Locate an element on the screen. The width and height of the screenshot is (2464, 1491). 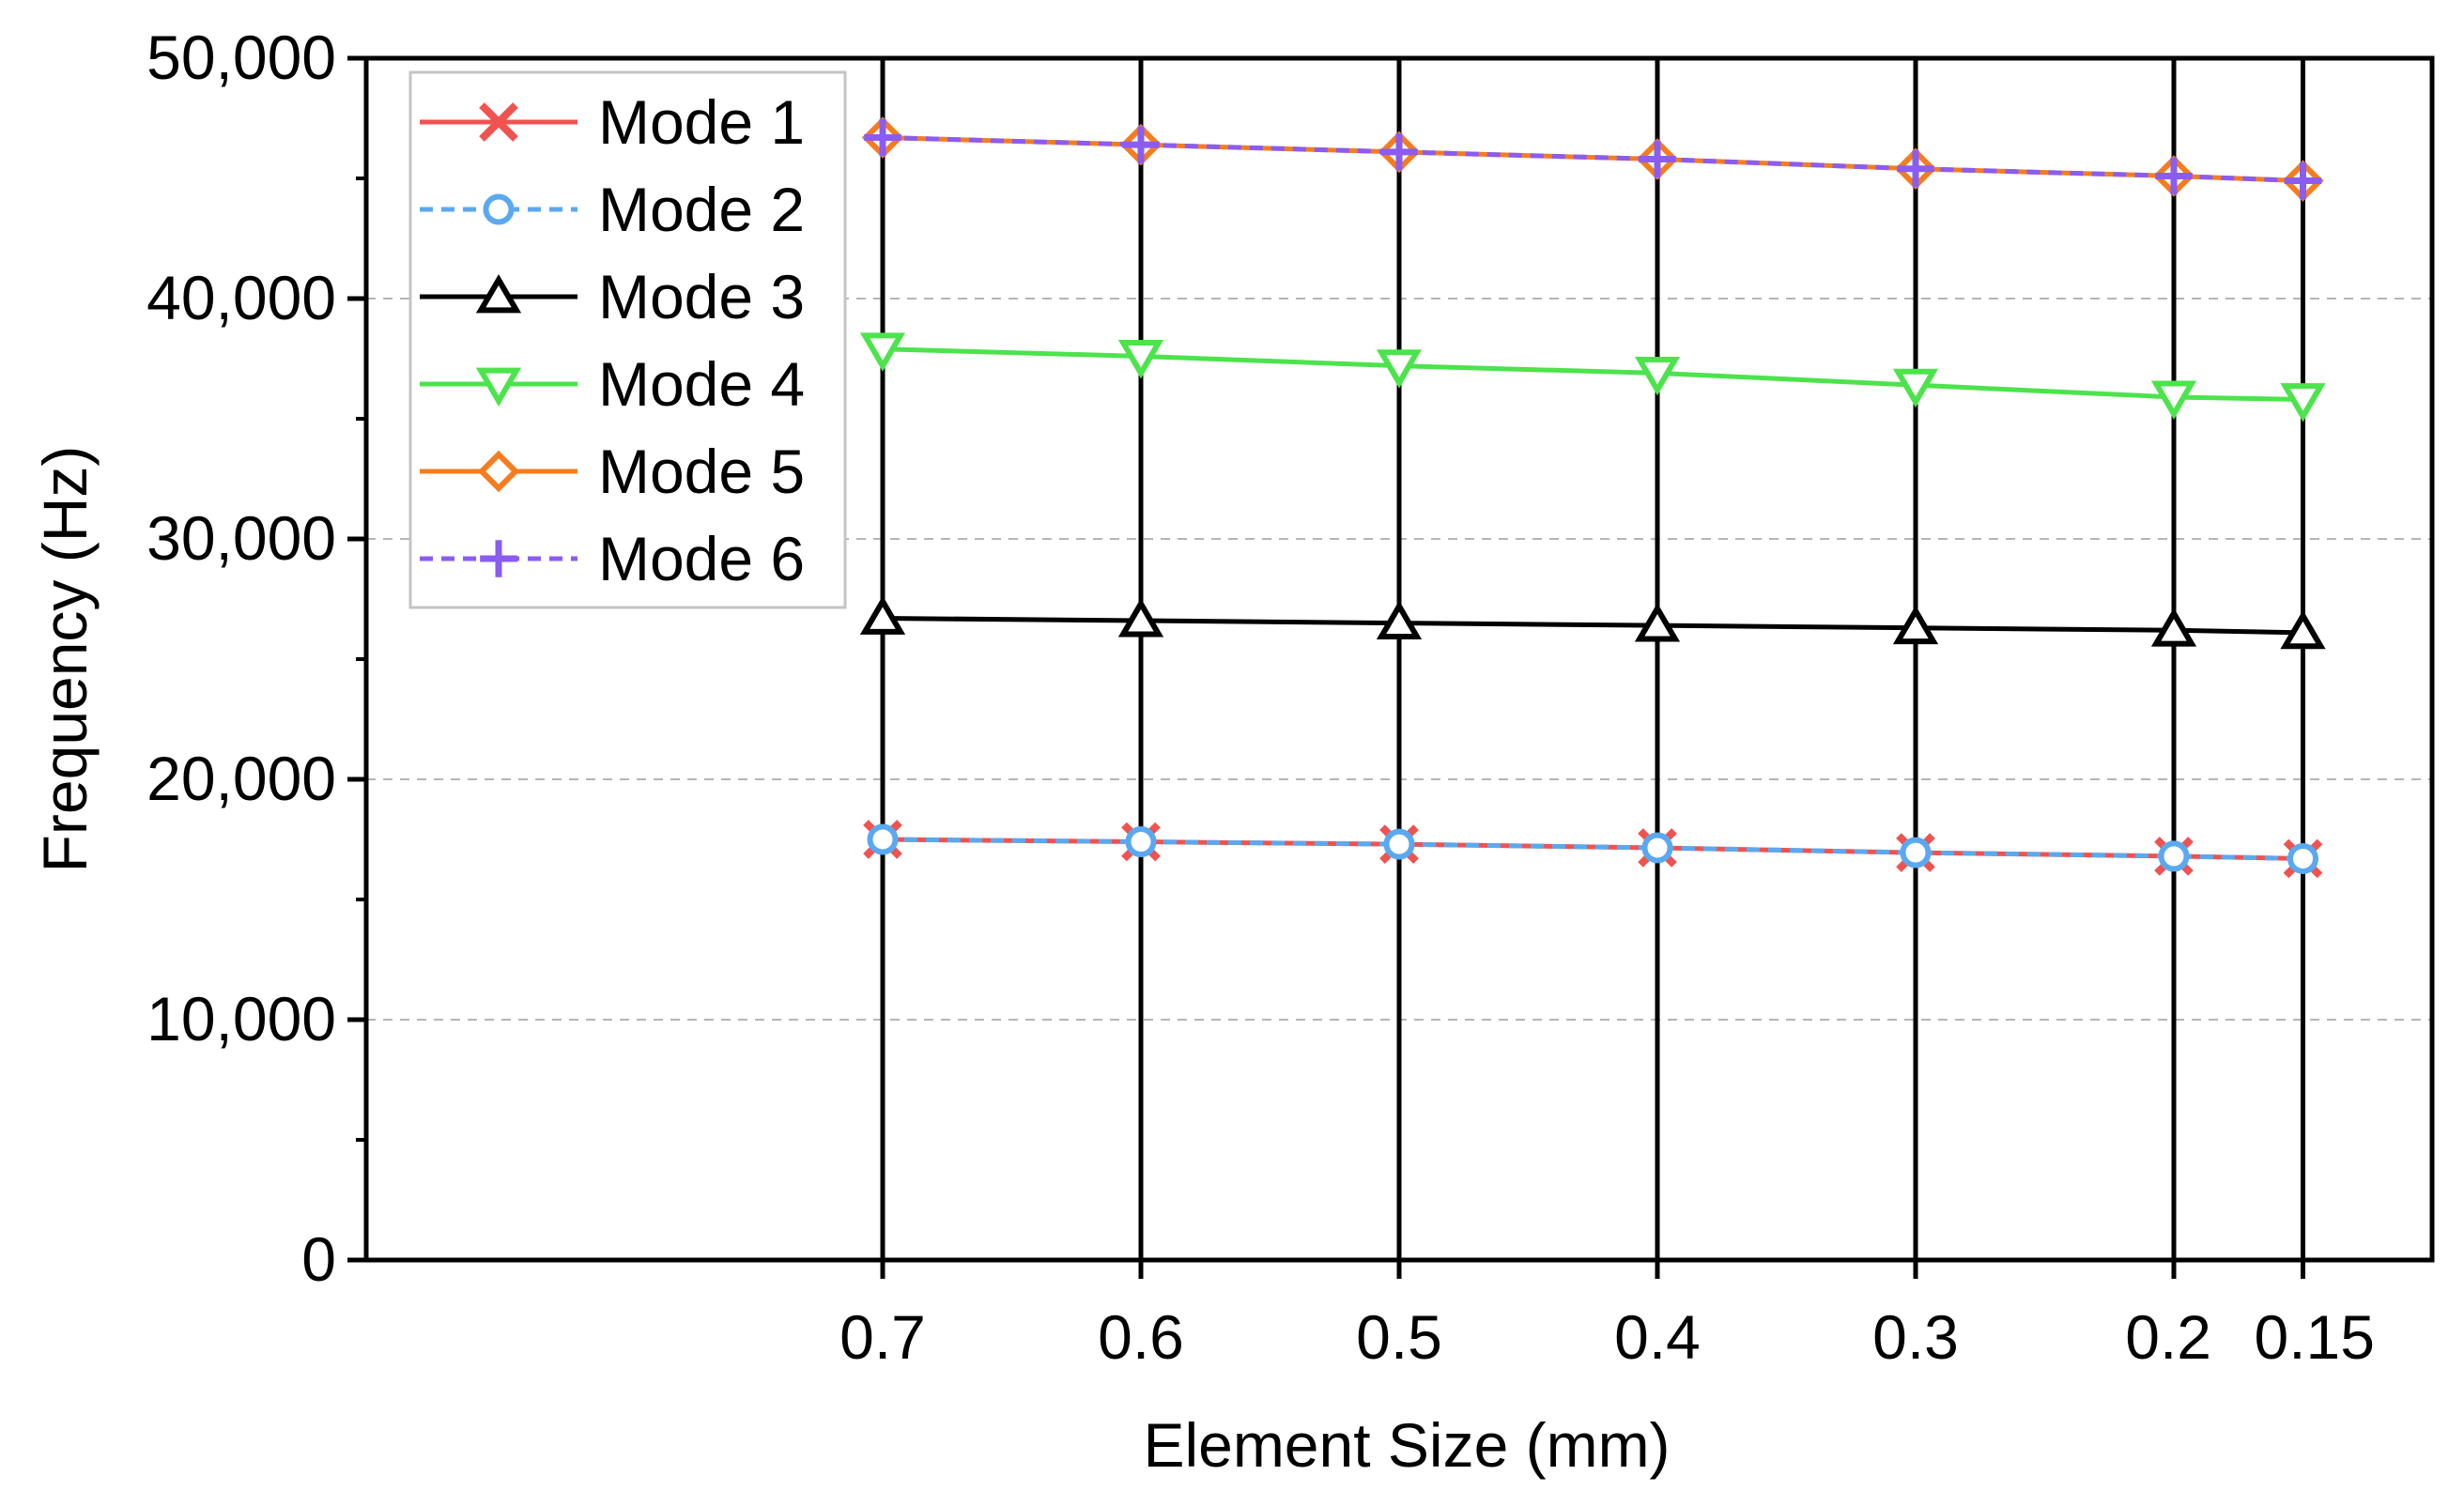
legend-box is located at coordinates (627, 339).